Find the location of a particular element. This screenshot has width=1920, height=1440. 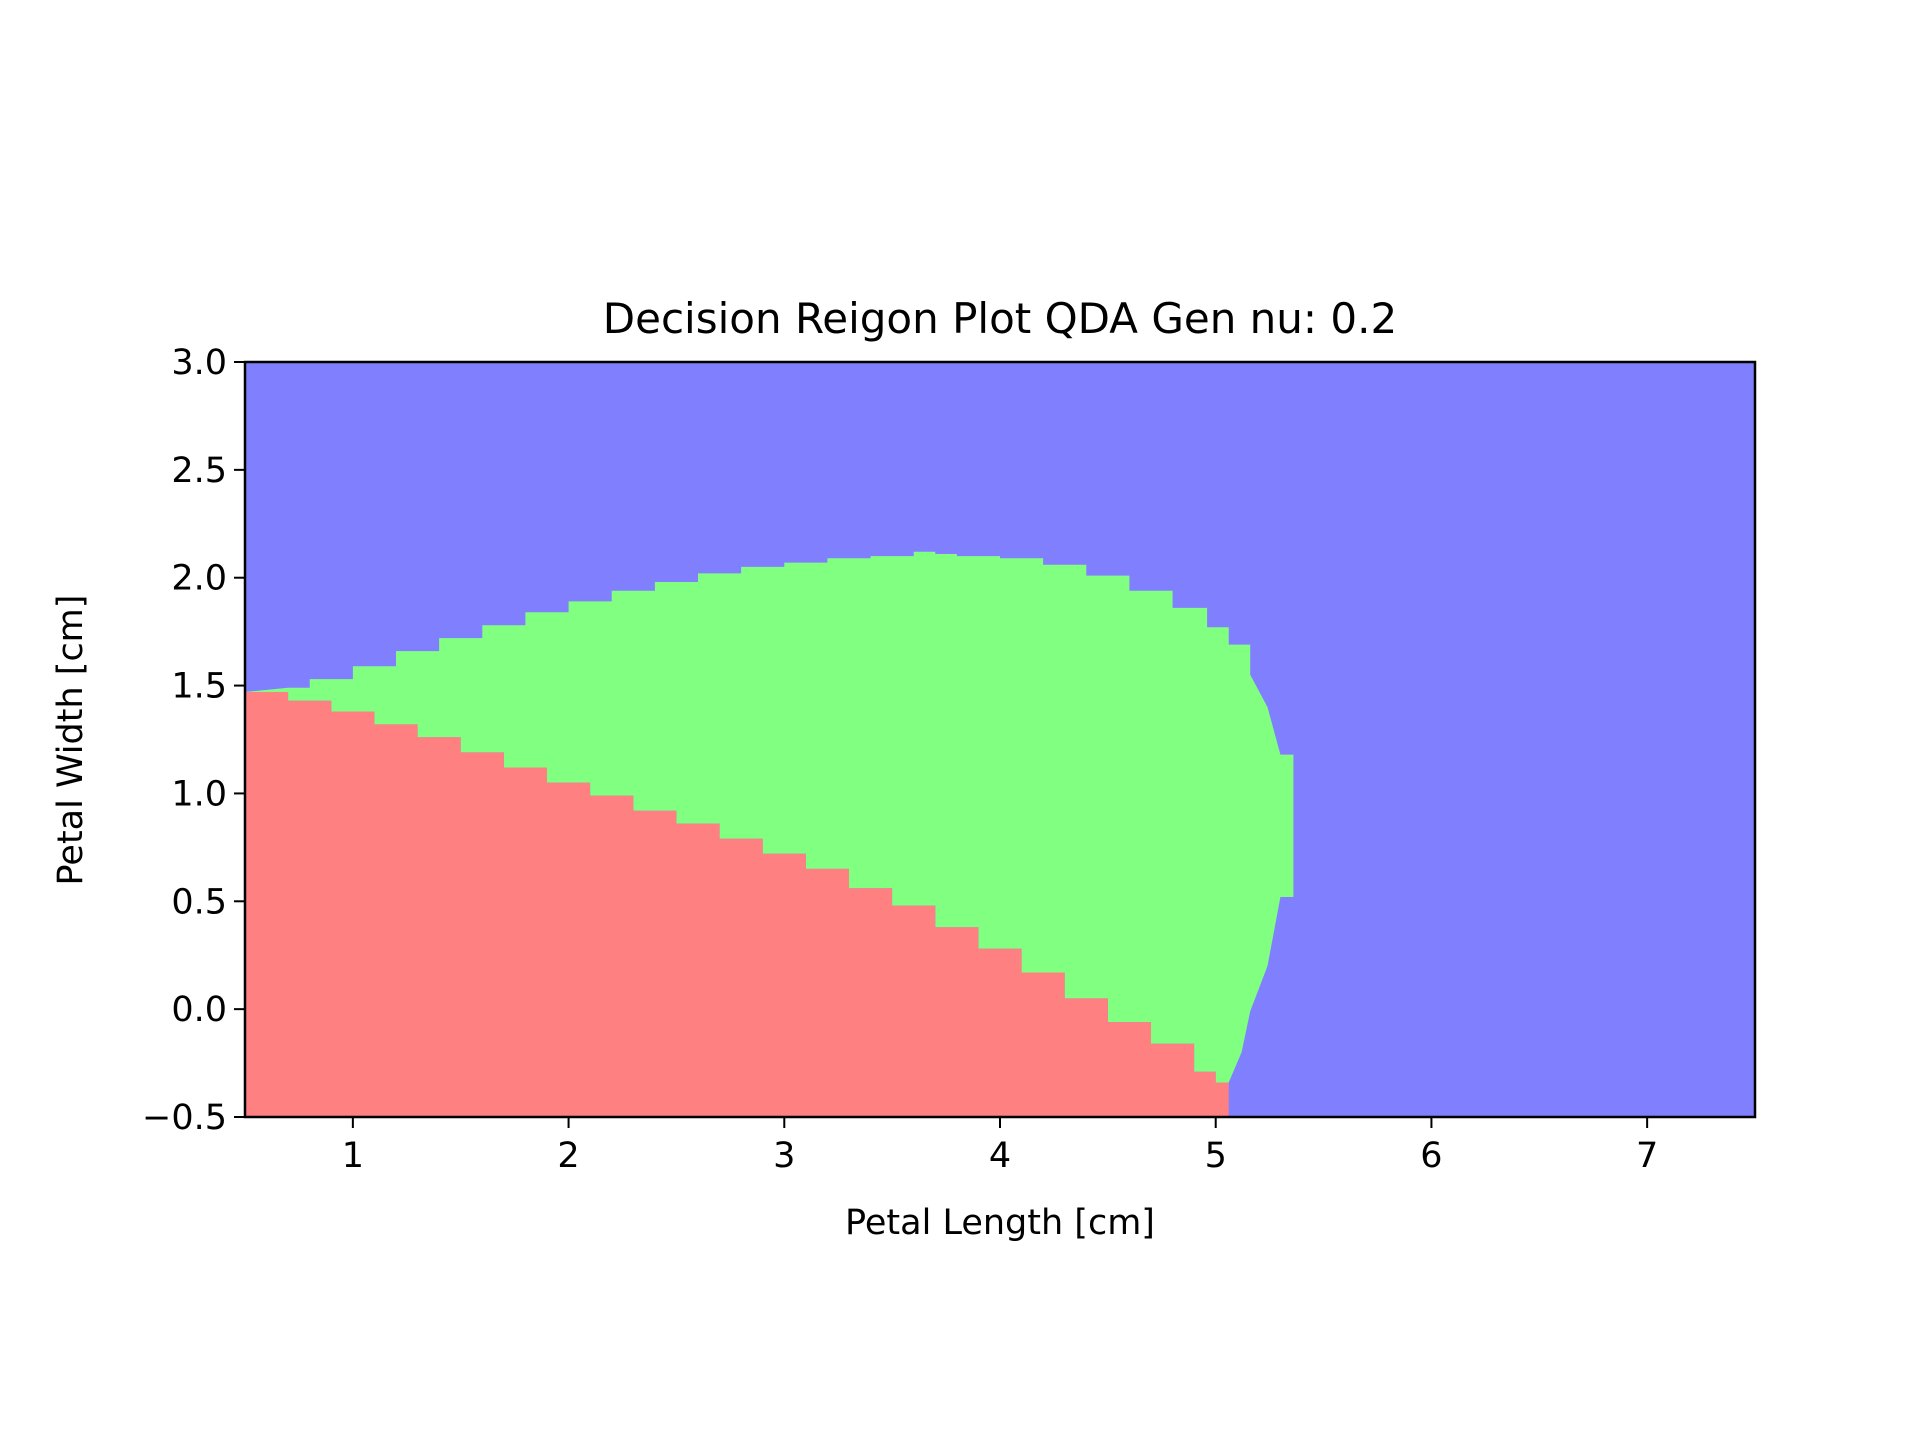

x-axis: 1 2 3 4 5 6 7 is located at coordinates (1000, 1146).